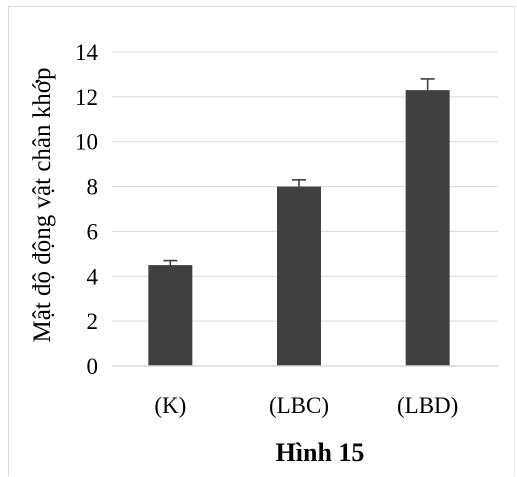 The height and width of the screenshot is (477, 517). Describe the element at coordinates (299, 405) in the screenshot. I see `x-tick-label: (LBC)` at that location.